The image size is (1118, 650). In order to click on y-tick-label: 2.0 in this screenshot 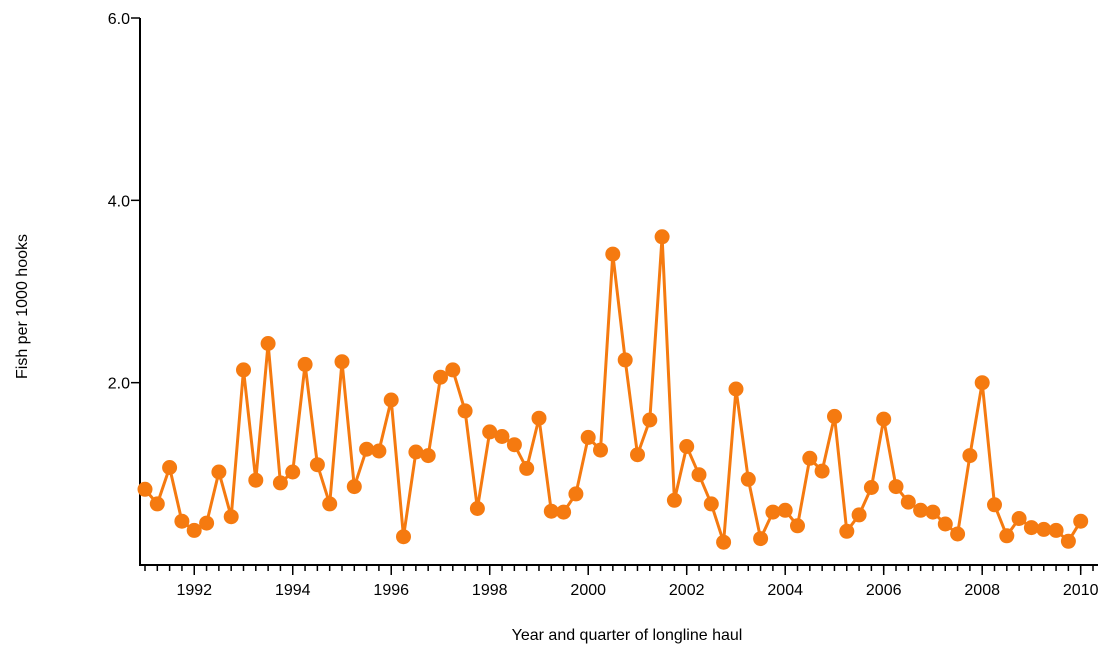, I will do `click(119, 384)`.